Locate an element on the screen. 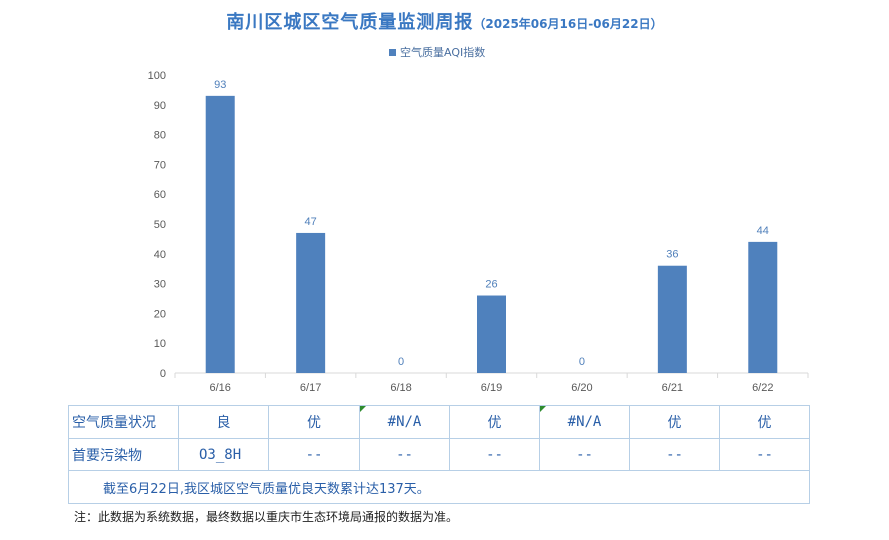 This screenshot has width=889, height=540. y-tick-label: 20 is located at coordinates (160, 314).